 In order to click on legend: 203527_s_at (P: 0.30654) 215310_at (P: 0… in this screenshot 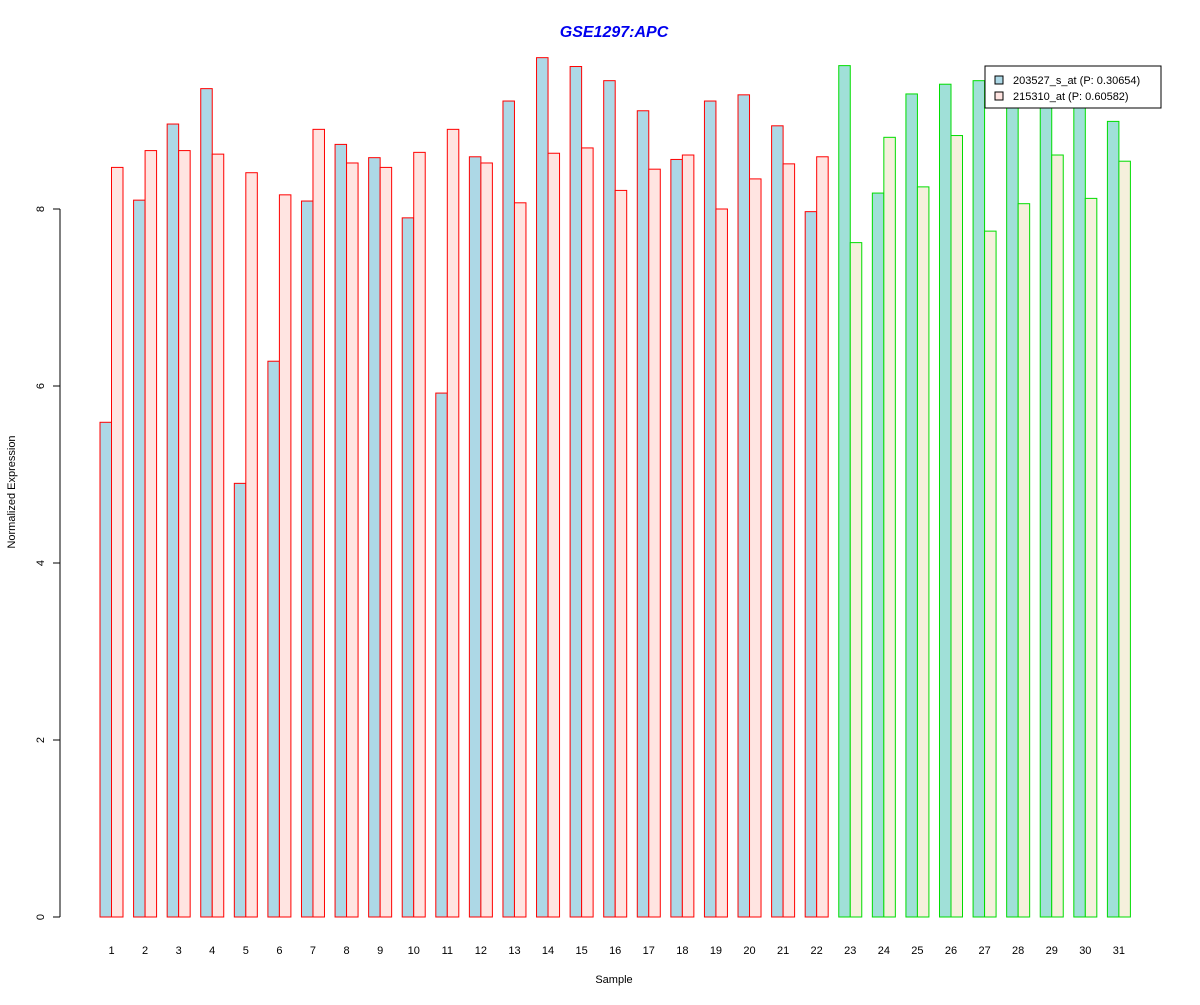, I will do `click(1073, 87)`.